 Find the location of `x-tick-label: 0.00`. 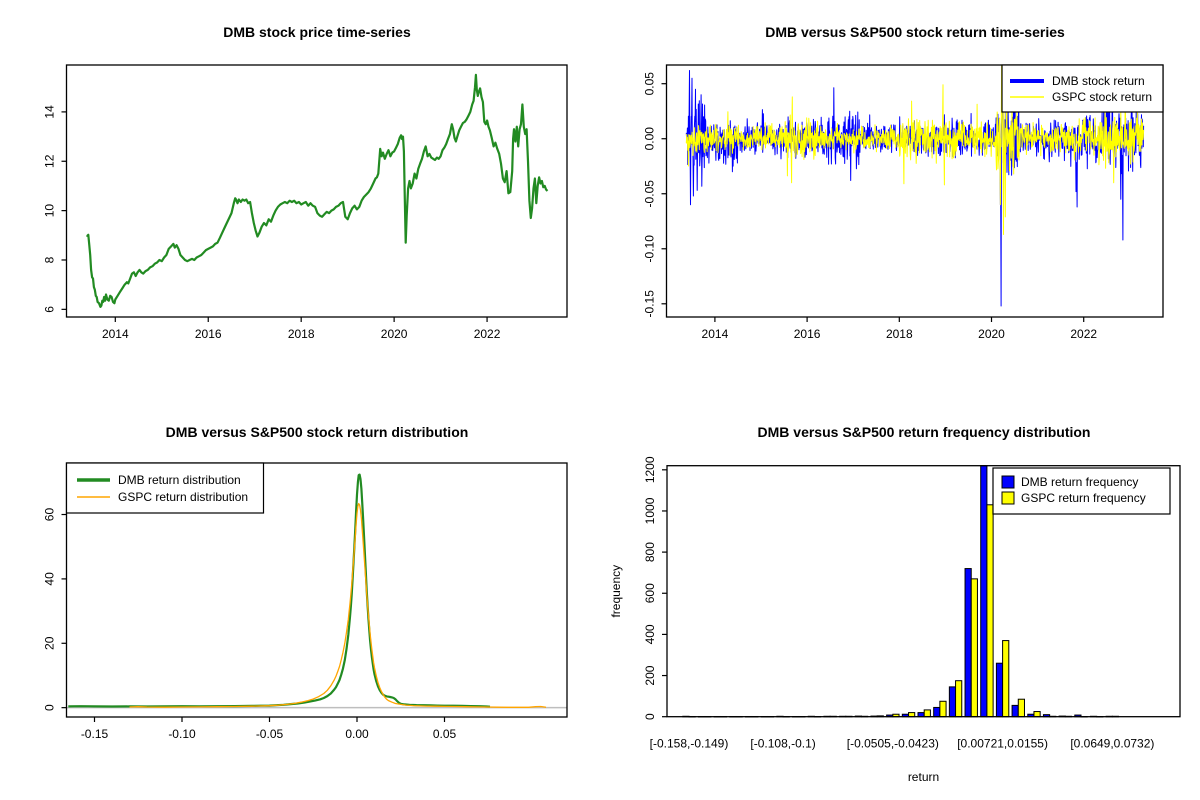

x-tick-label: 0.00 is located at coordinates (357, 734).